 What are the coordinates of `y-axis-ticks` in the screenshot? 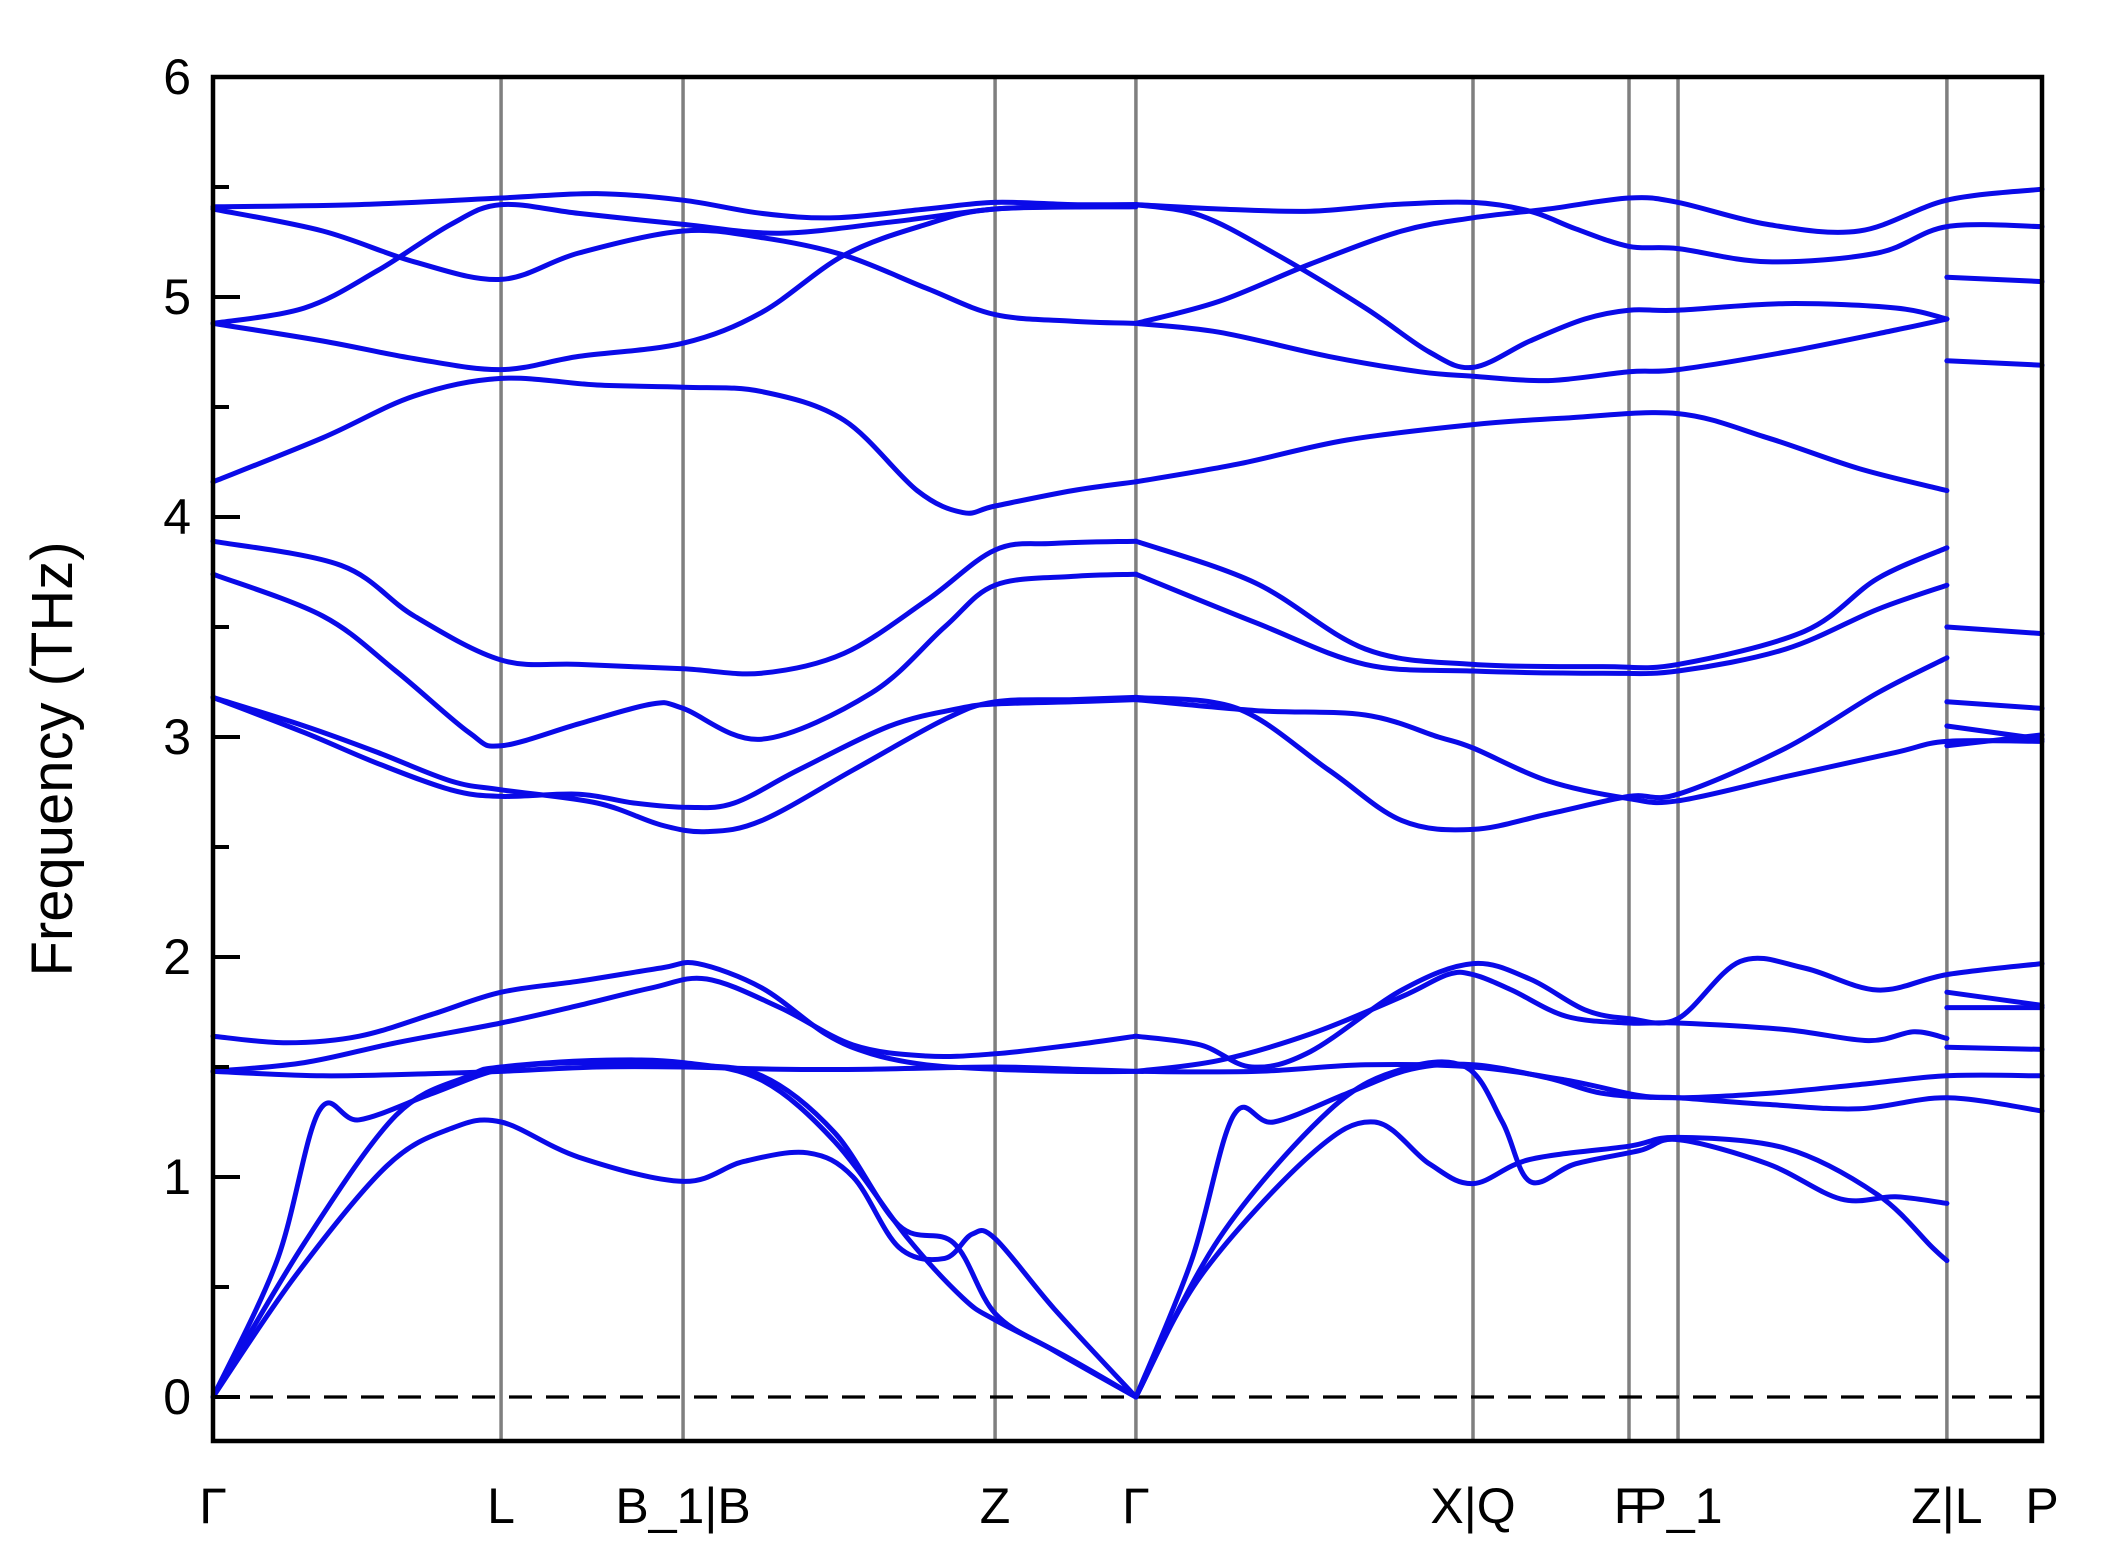 It's located at (226, 737).